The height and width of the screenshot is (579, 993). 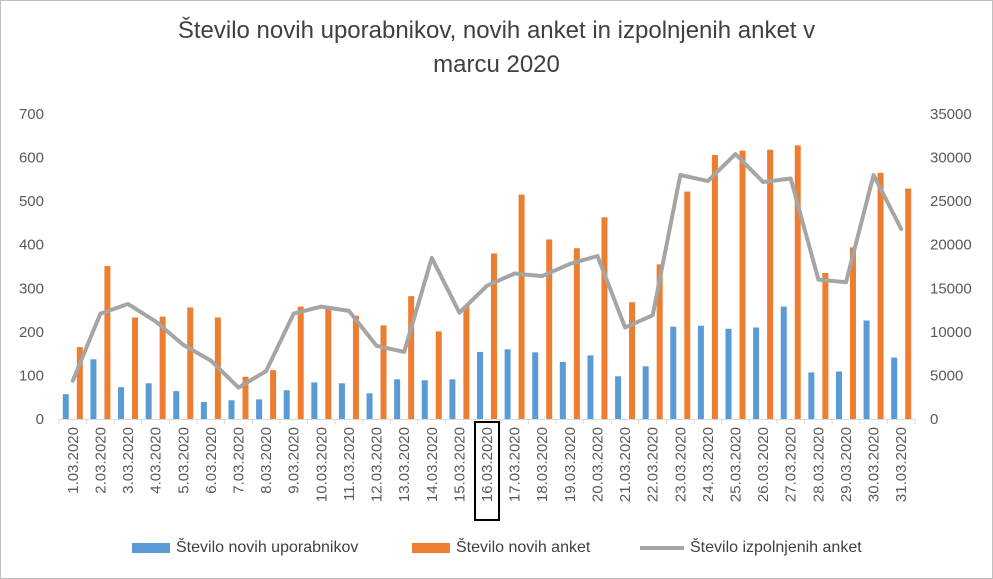 I want to click on x-tick-label: 2.03.2020, so click(x=100, y=460).